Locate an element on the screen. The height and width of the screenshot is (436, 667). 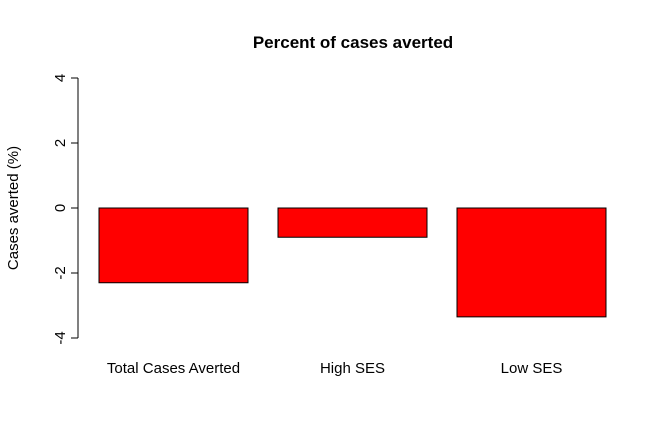
category-label: High SES is located at coordinates (352, 368).